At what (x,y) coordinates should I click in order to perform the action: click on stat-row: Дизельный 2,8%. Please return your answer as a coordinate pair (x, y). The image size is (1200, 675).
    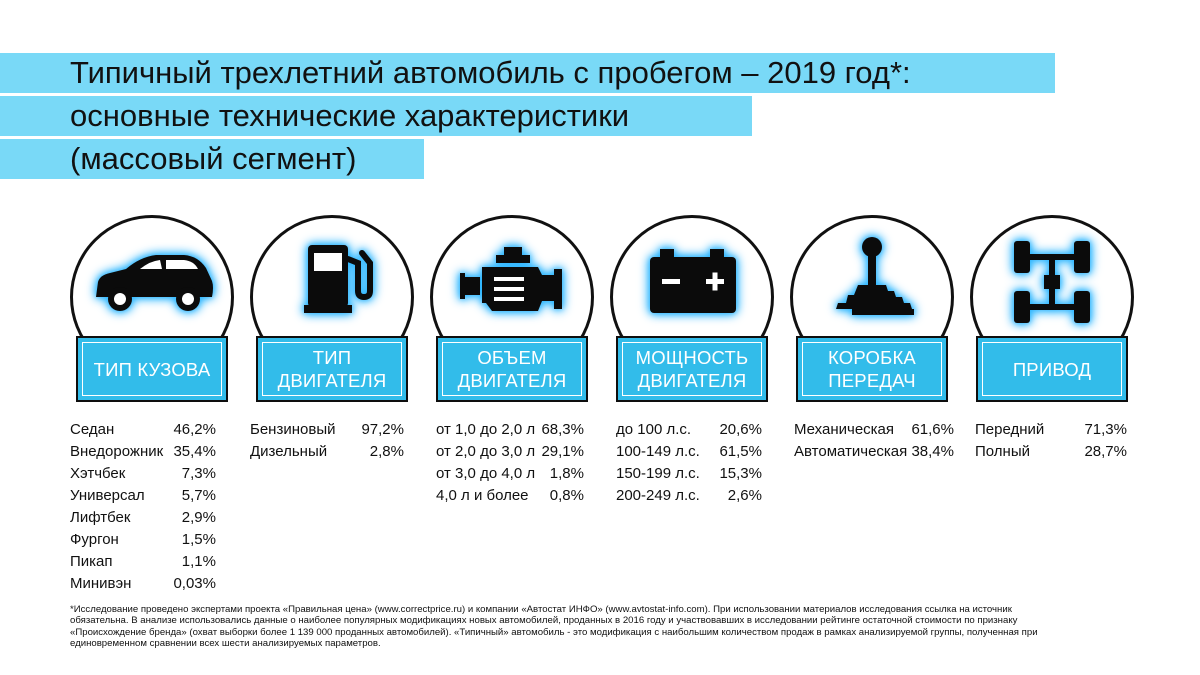
    Looking at the image, I should click on (327, 452).